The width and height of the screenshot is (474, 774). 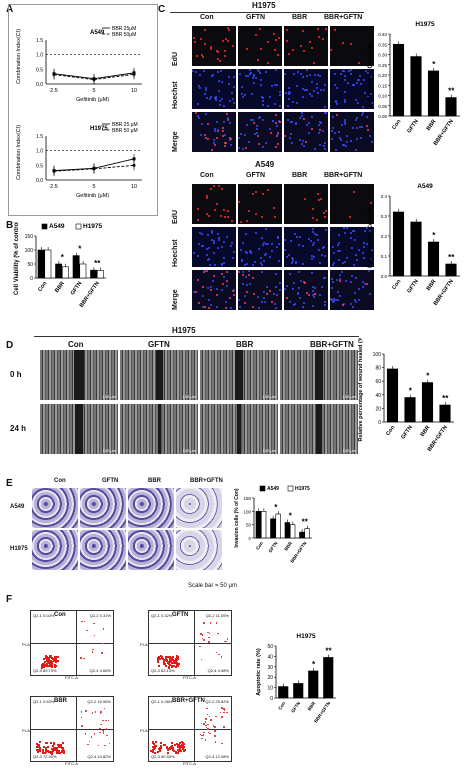 What do you see at coordinates (45, 670) in the screenshot?
I see `quadrant-label: Q2-3 89.73%` at bounding box center [45, 670].